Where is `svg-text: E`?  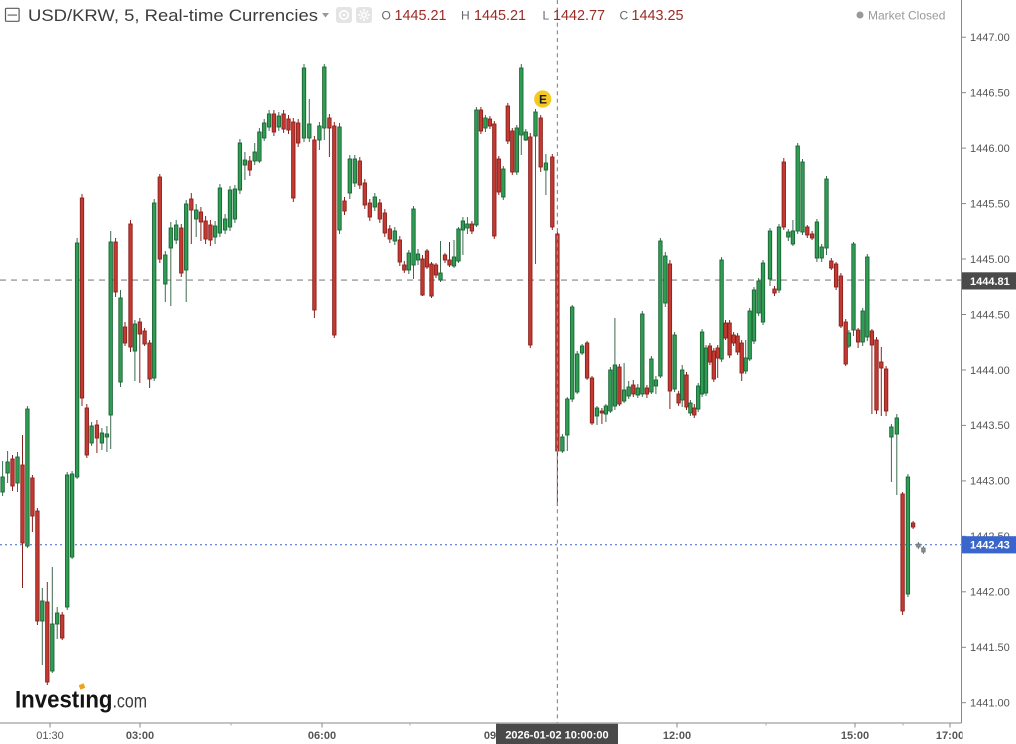
svg-text: E is located at coordinates (543, 99).